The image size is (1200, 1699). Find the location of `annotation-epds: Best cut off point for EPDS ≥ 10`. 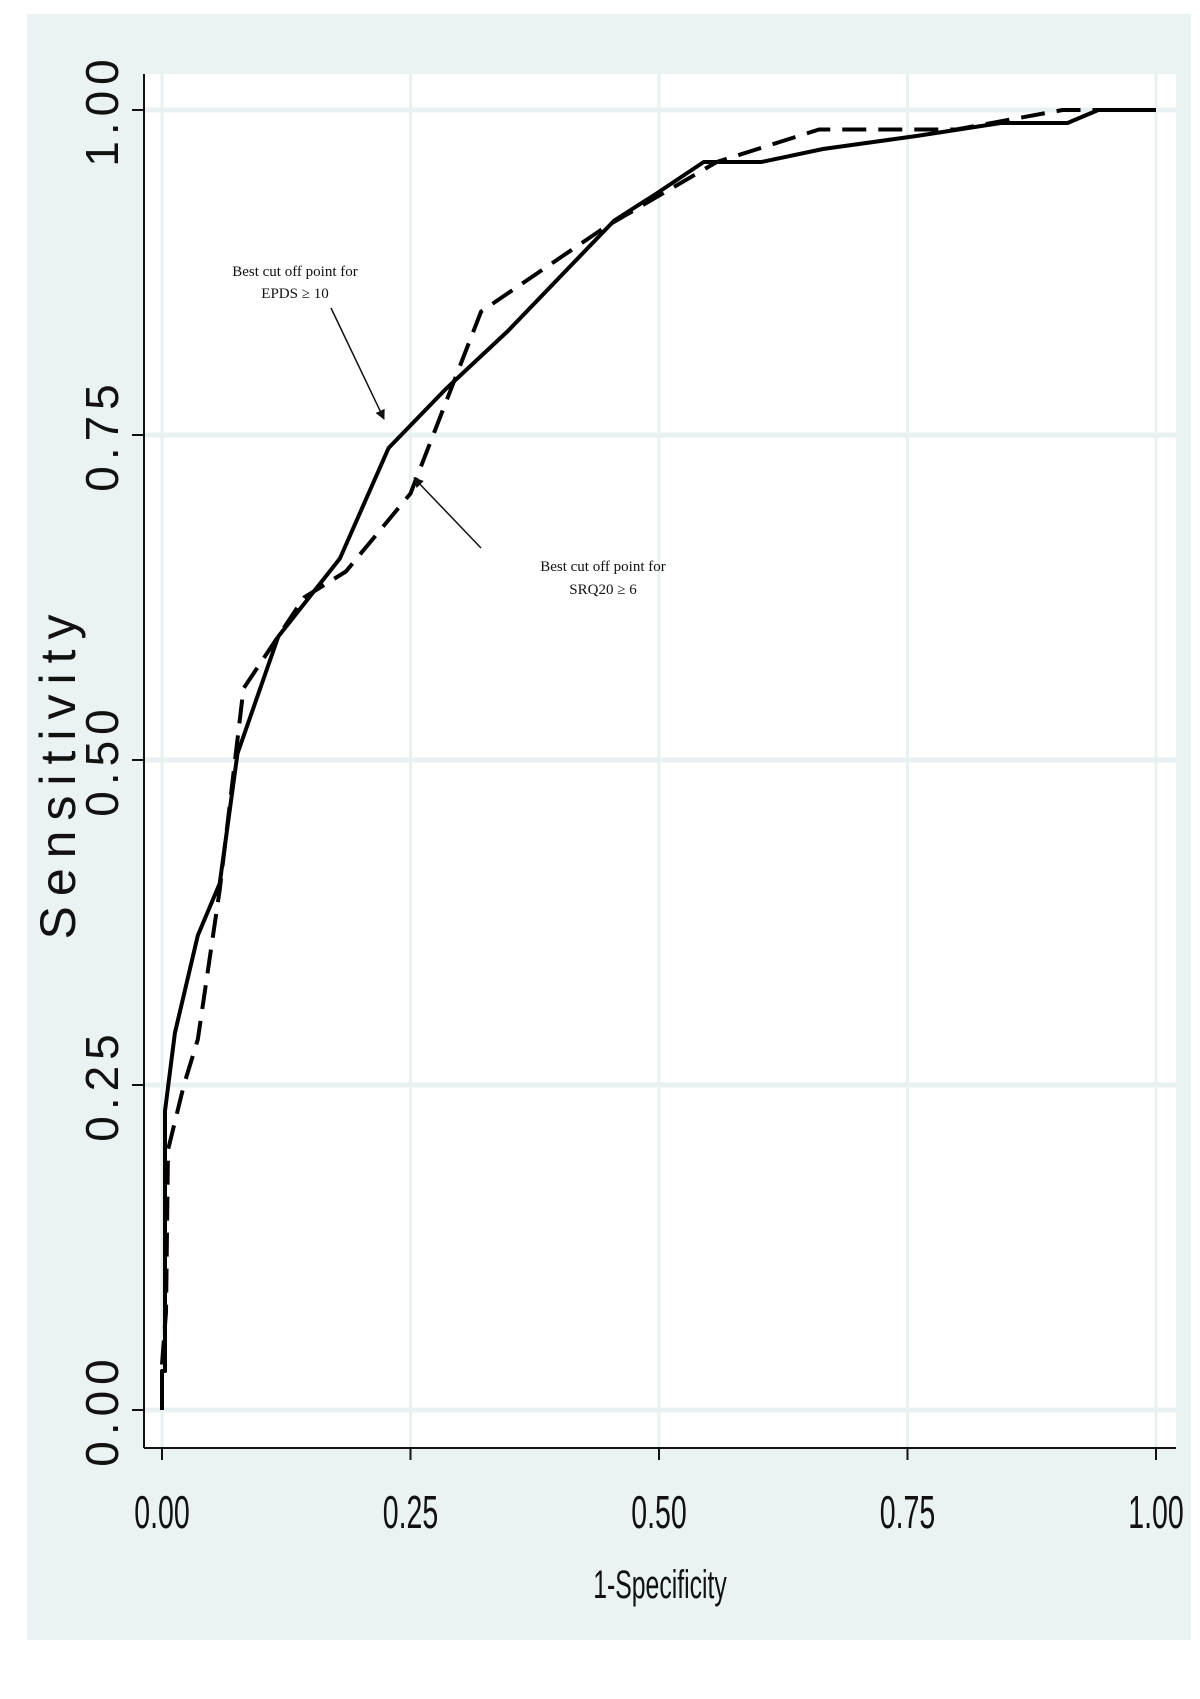

annotation-epds: Best cut off point for EPDS ≥ 10 is located at coordinates (308, 342).